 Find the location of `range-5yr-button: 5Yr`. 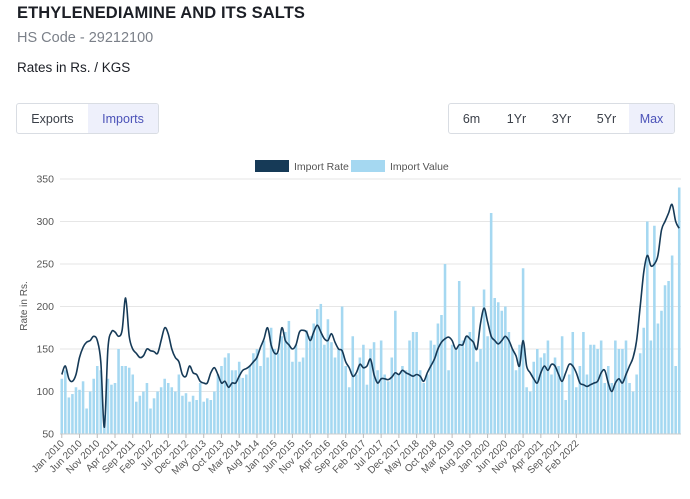

range-5yr-button: 5Yr is located at coordinates (606, 118).